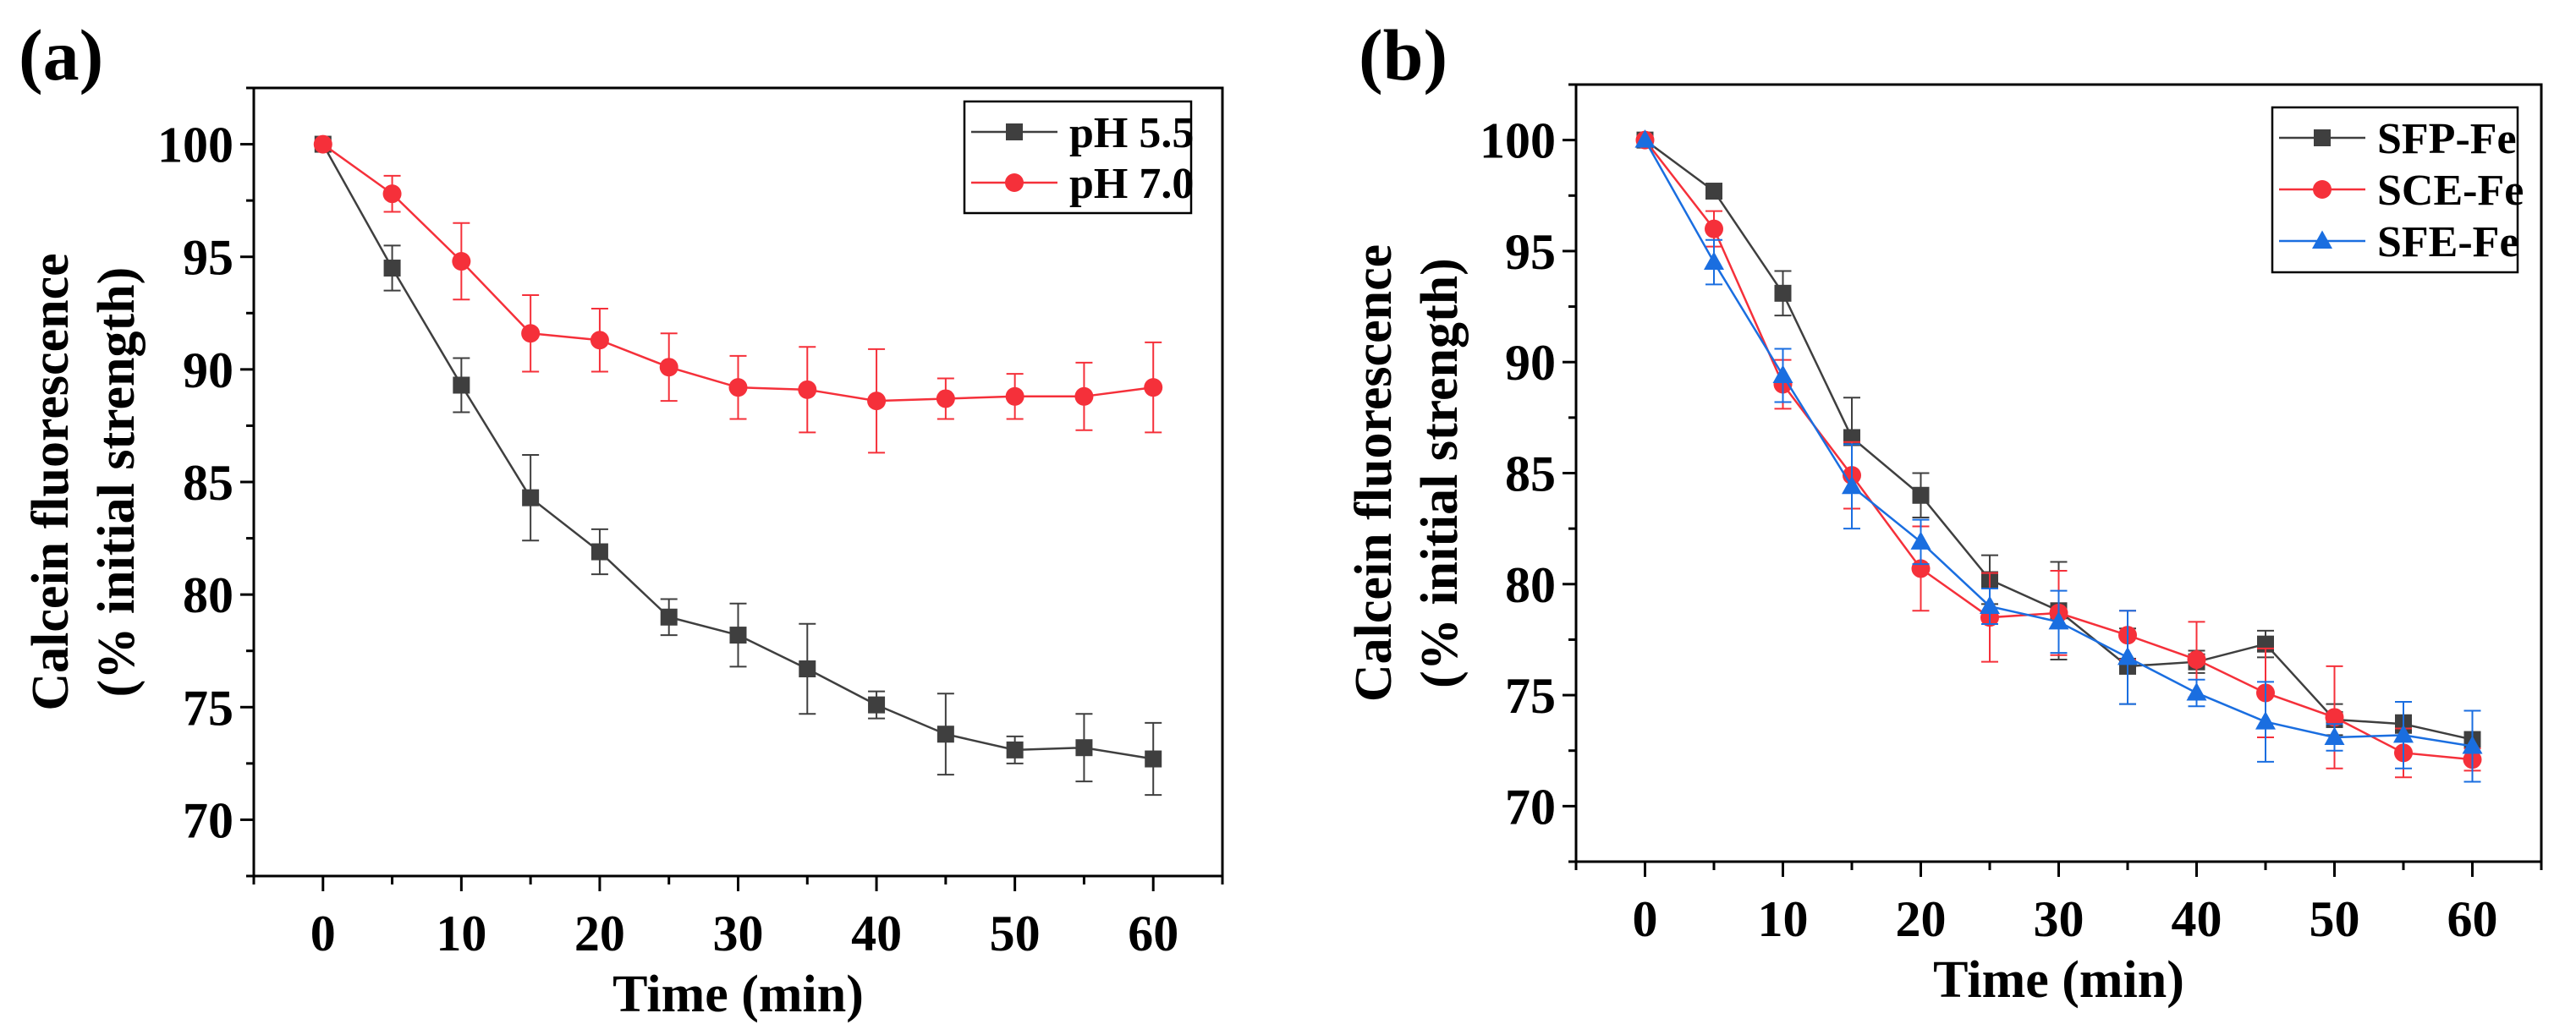 This screenshot has height=1035, width=2576. What do you see at coordinates (2448, 242) in the screenshot?
I see `legend-label: SFE-Fe` at bounding box center [2448, 242].